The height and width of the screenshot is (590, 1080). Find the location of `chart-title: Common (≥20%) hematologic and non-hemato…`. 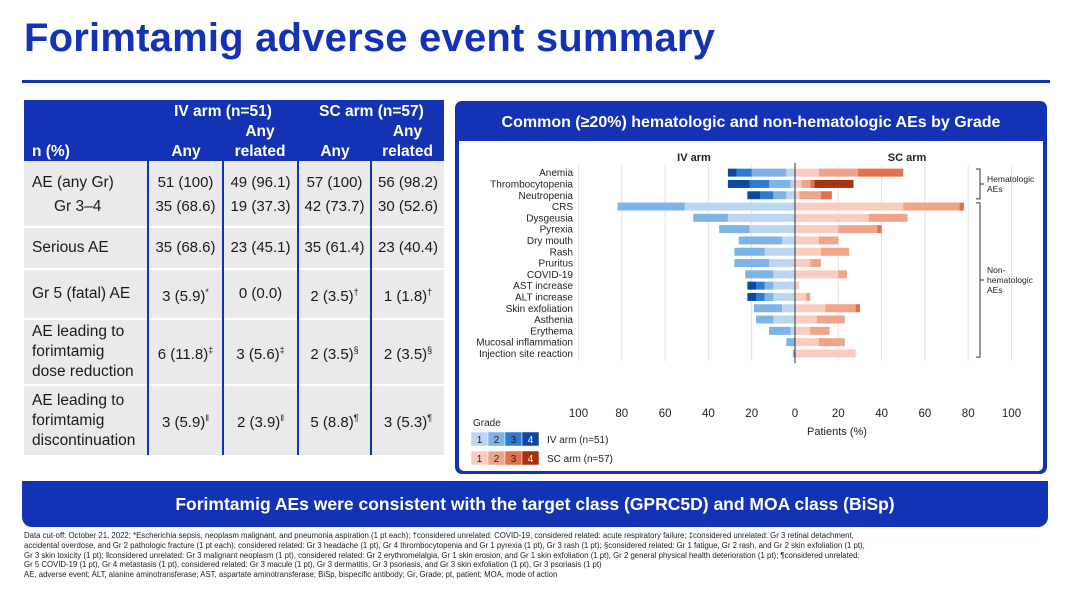

chart-title: Common (≥20%) hematologic and non-hemato… is located at coordinates (751, 122).